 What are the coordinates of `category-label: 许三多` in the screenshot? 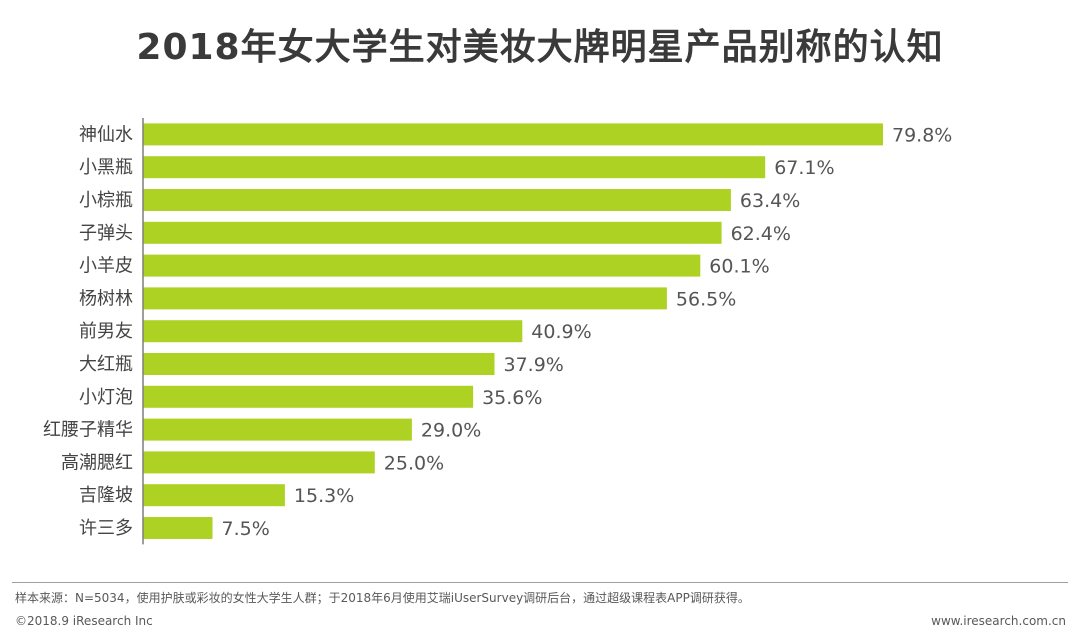 It's located at (106, 528).